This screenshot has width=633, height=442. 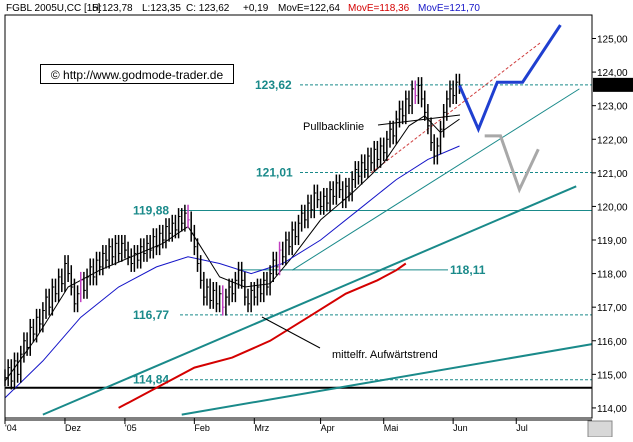 What do you see at coordinates (612, 207) in the screenshot?
I see `y-tick-label: 120,00` at bounding box center [612, 207].